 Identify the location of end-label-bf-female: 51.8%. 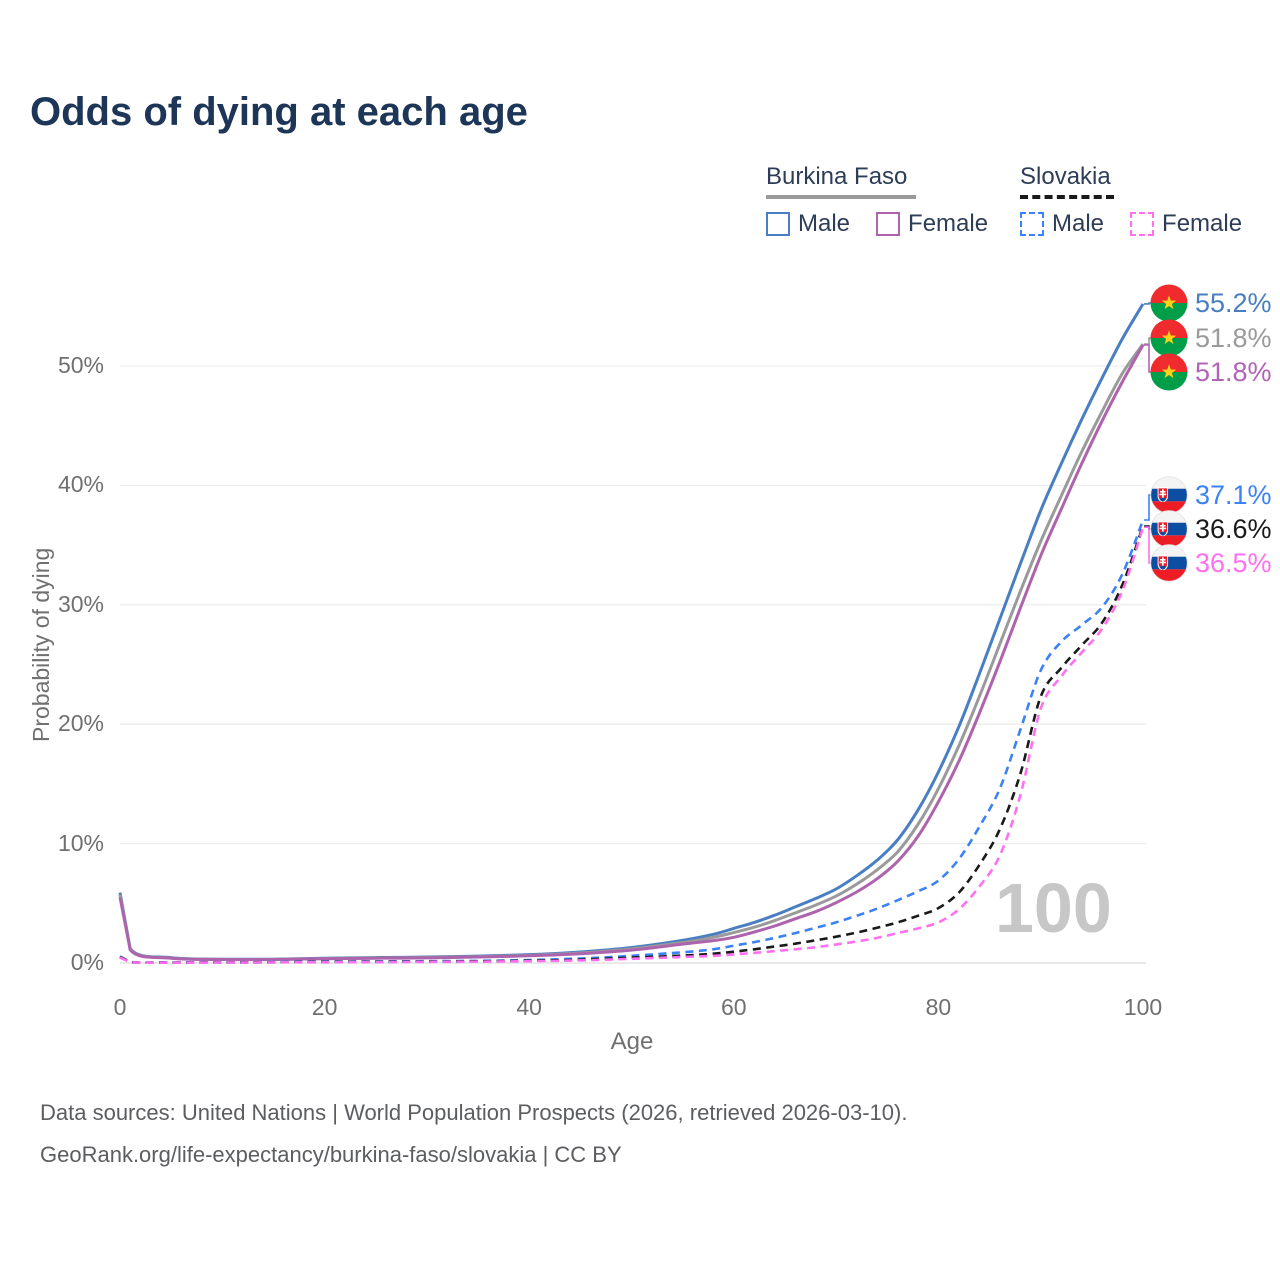
(1211, 372).